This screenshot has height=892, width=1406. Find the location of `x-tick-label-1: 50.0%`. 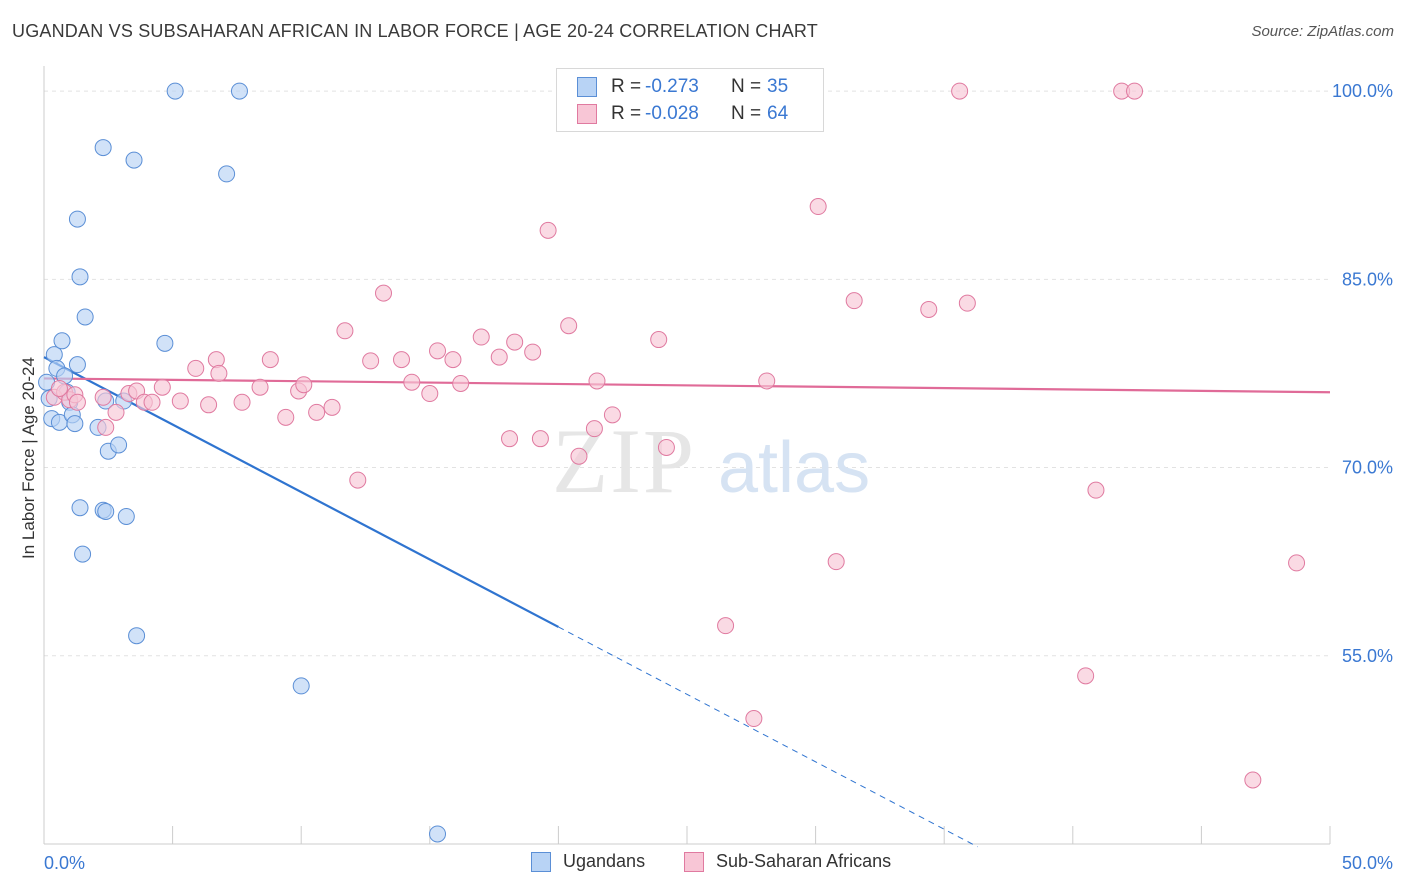

x-tick-label-1: 50.0% is located at coordinates (1367, 863).